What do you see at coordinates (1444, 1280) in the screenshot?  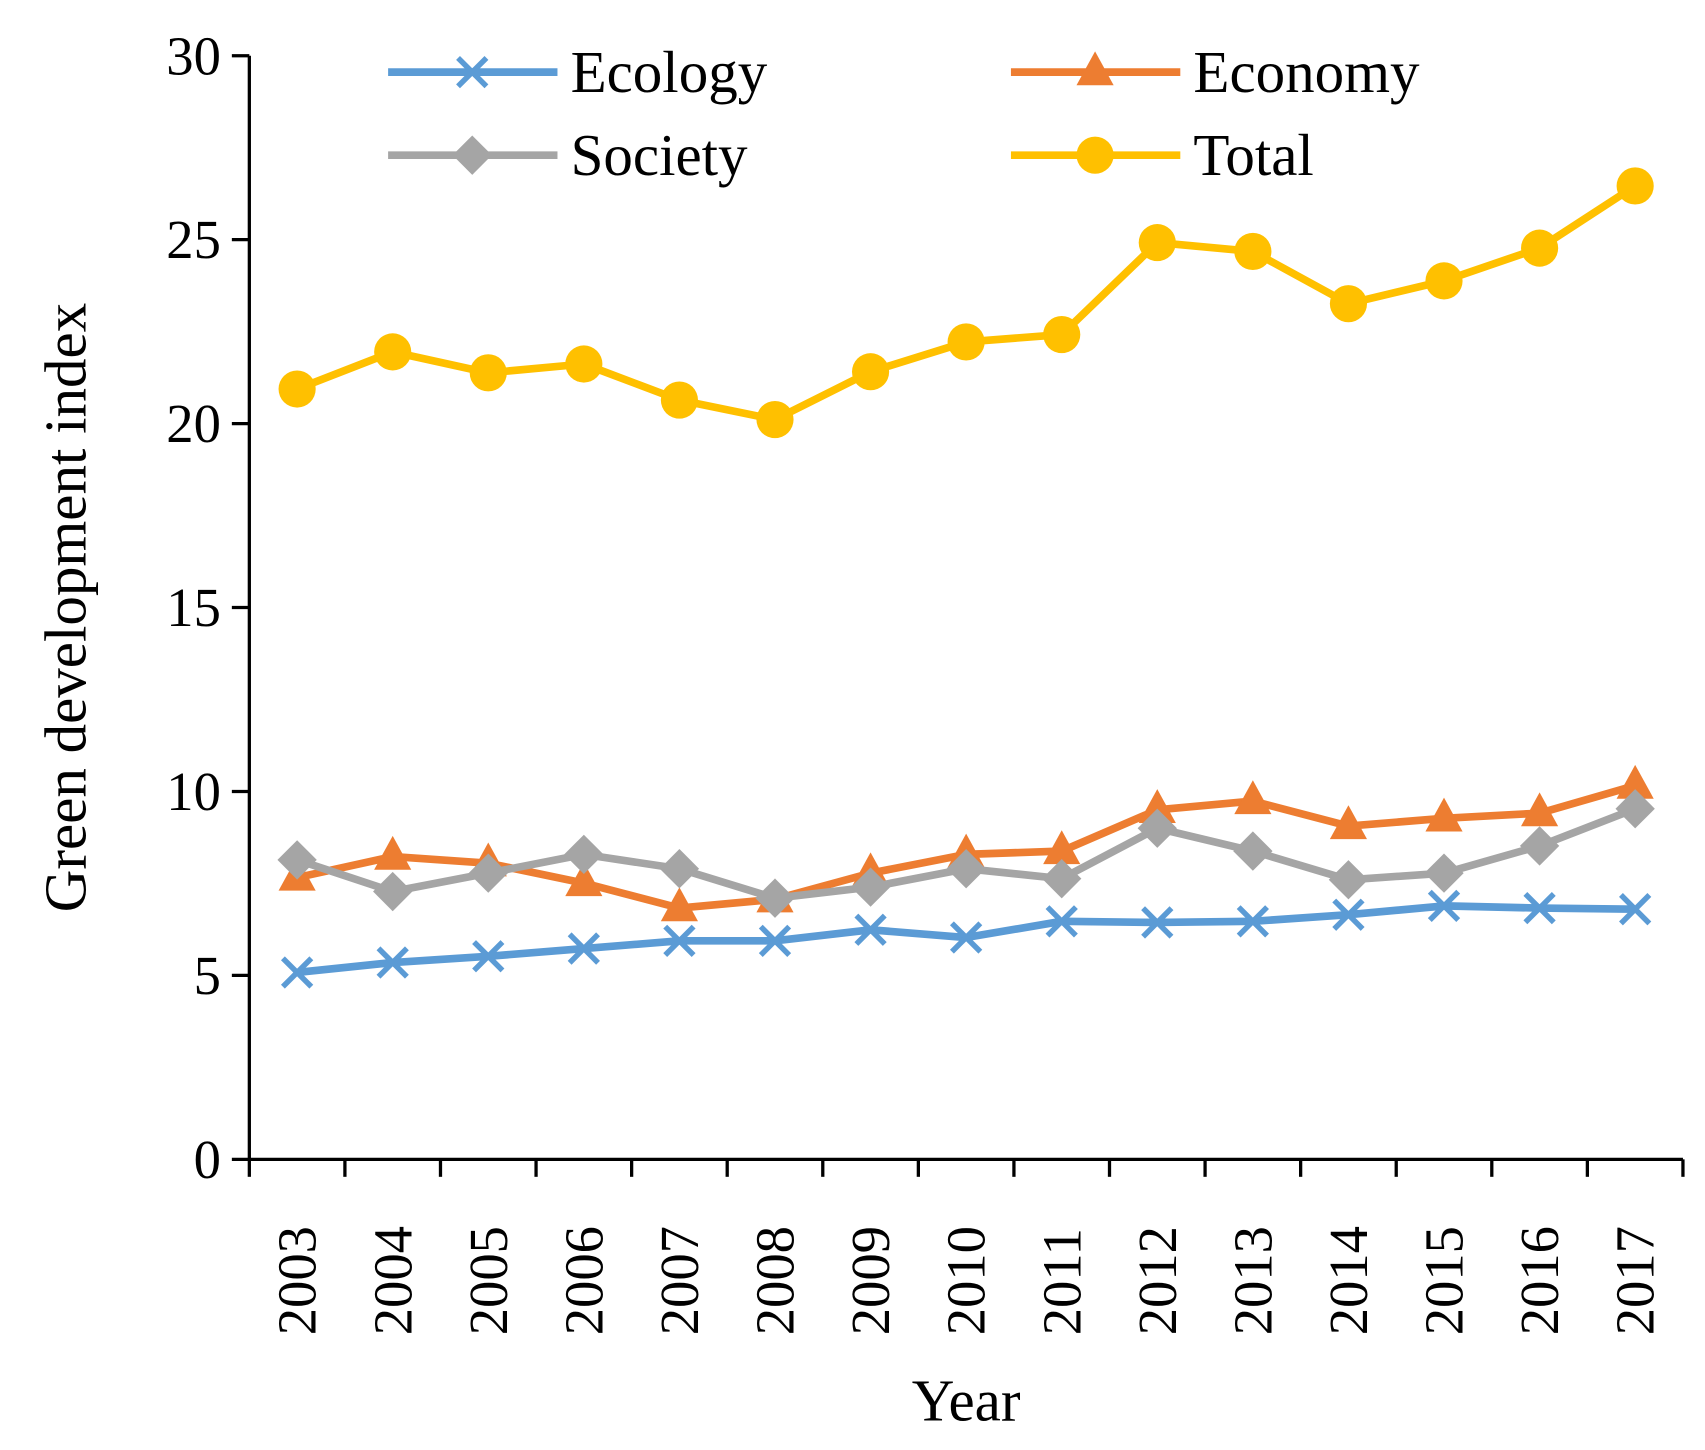 I see `x-tick-label: 2015` at bounding box center [1444, 1280].